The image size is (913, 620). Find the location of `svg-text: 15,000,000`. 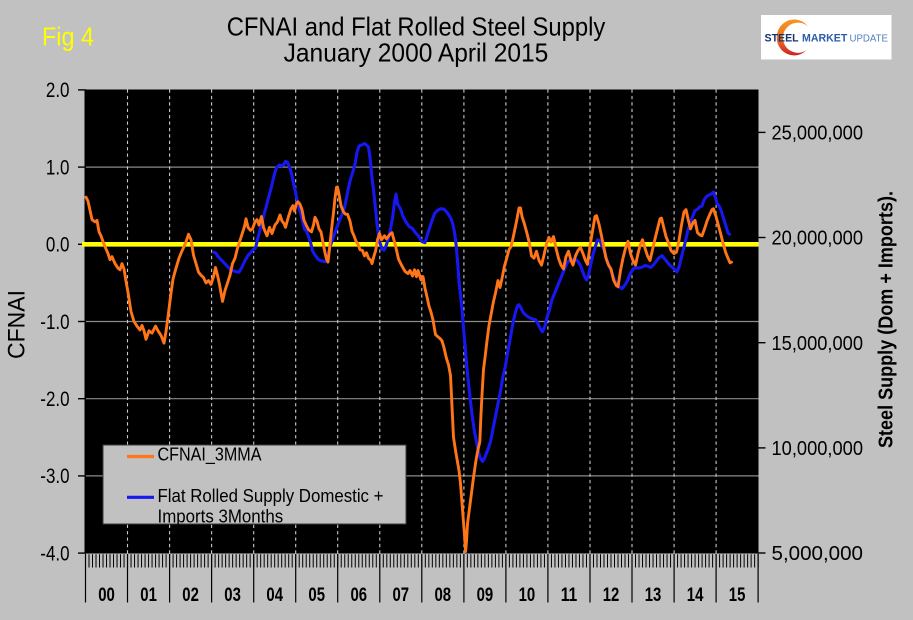

svg-text: 15,000,000 is located at coordinates (818, 343).